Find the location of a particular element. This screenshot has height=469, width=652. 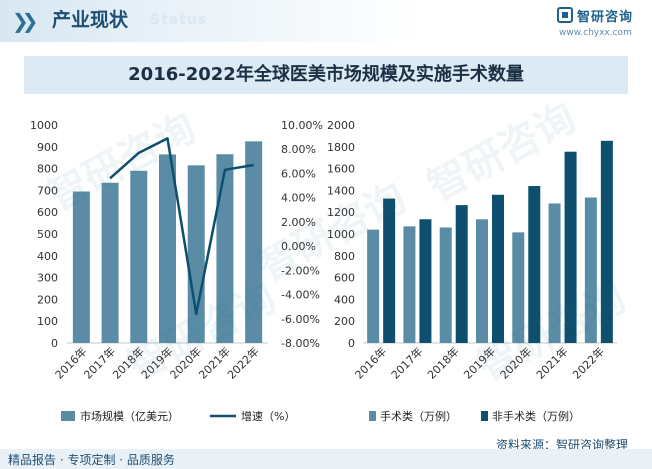

chart1-right-tick-label: 4.00% is located at coordinates (298, 198).